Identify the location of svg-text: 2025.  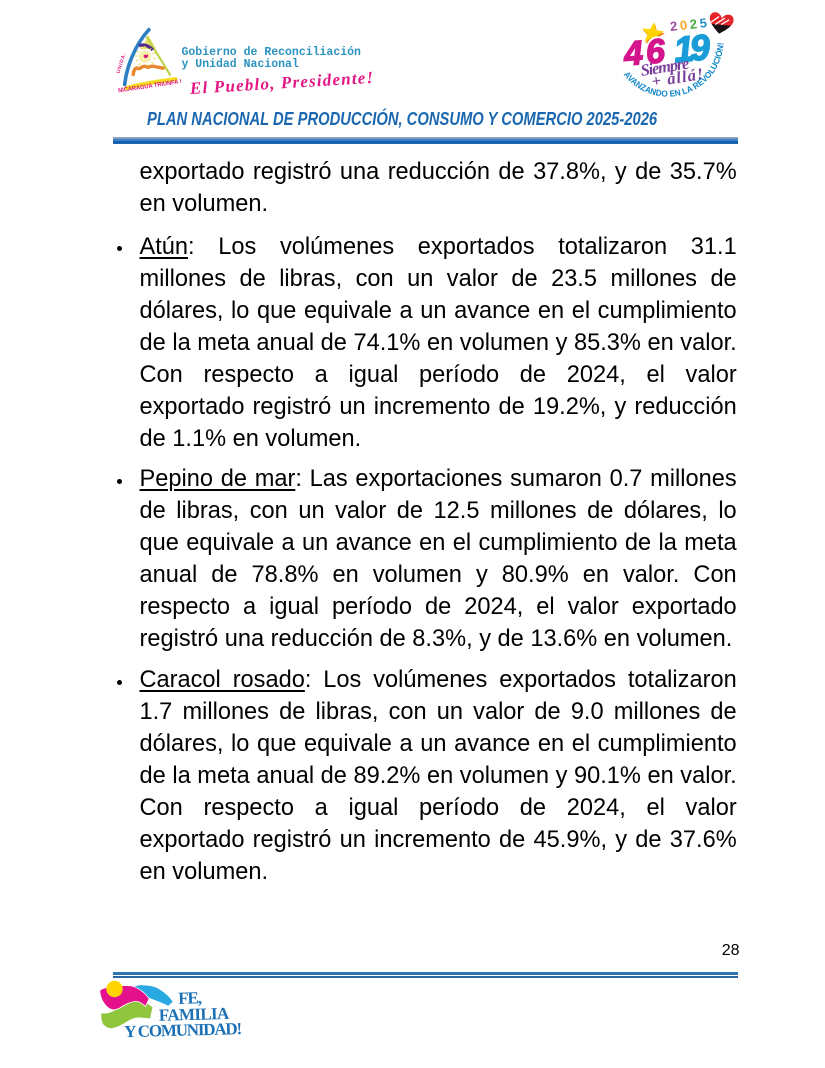
(689, 24).